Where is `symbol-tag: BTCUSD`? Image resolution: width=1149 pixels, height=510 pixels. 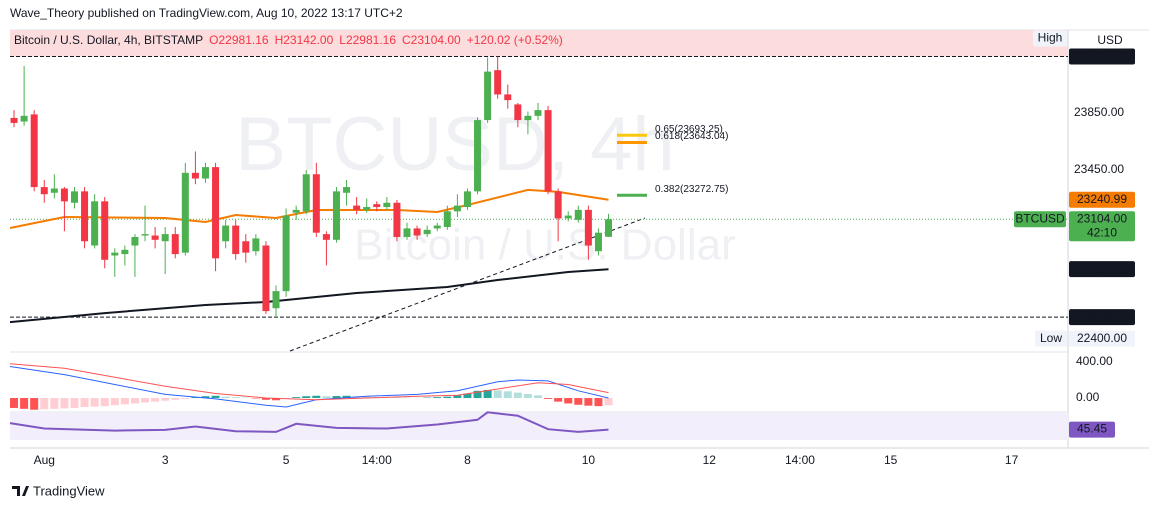 symbol-tag: BTCUSD is located at coordinates (1040, 218).